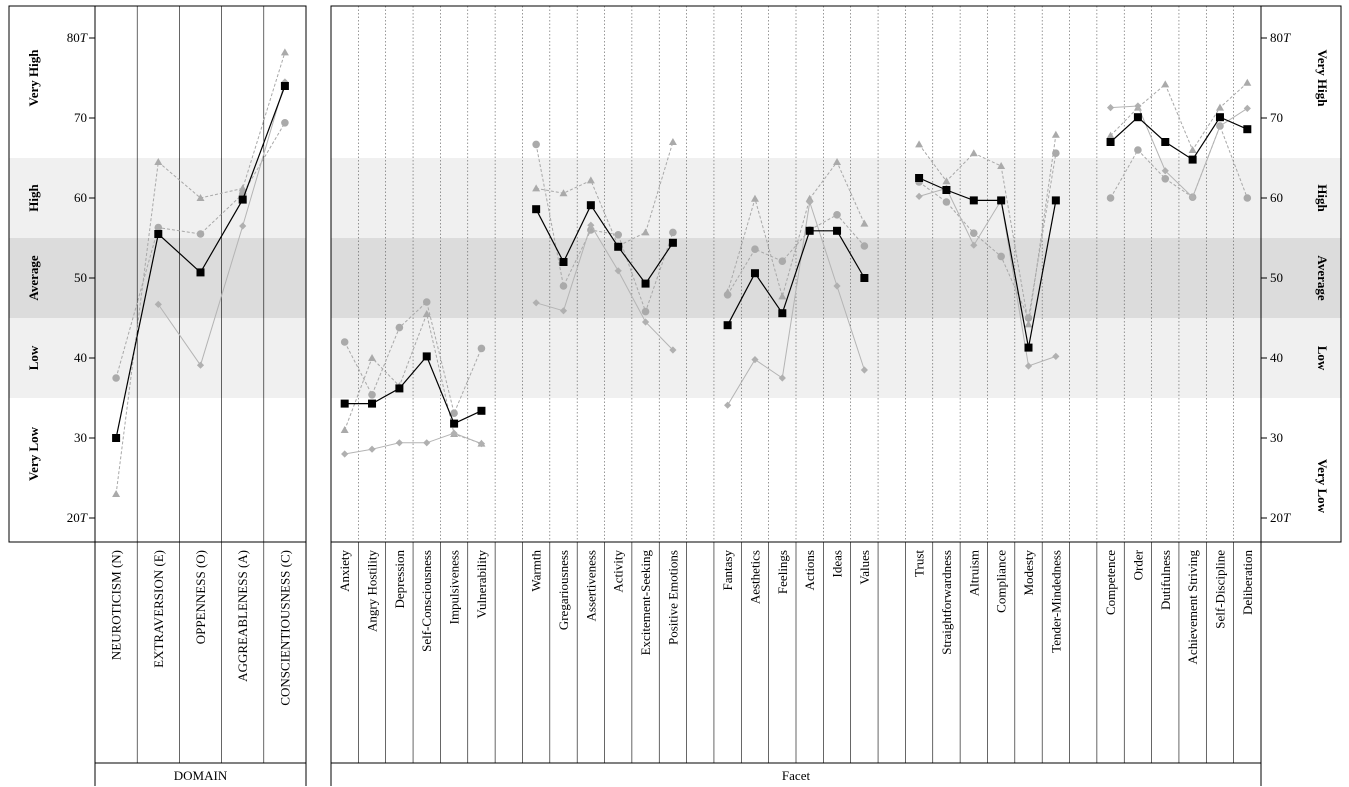 The image size is (1349, 787). What do you see at coordinates (536, 571) in the screenshot?
I see `facet-category-label: Warmth` at bounding box center [536, 571].